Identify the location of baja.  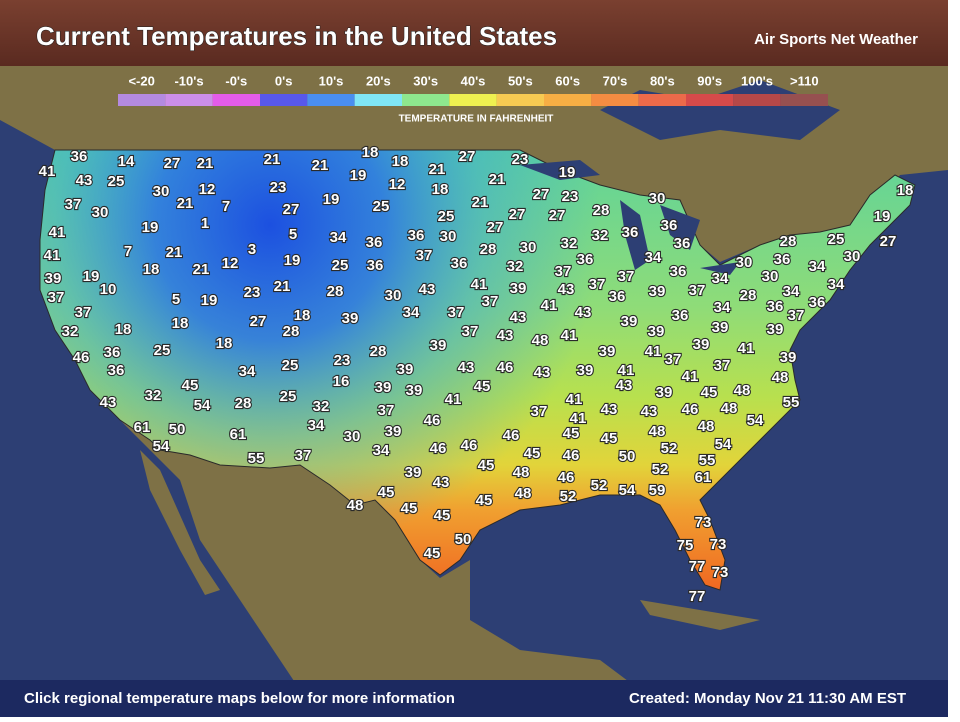
(180, 522).